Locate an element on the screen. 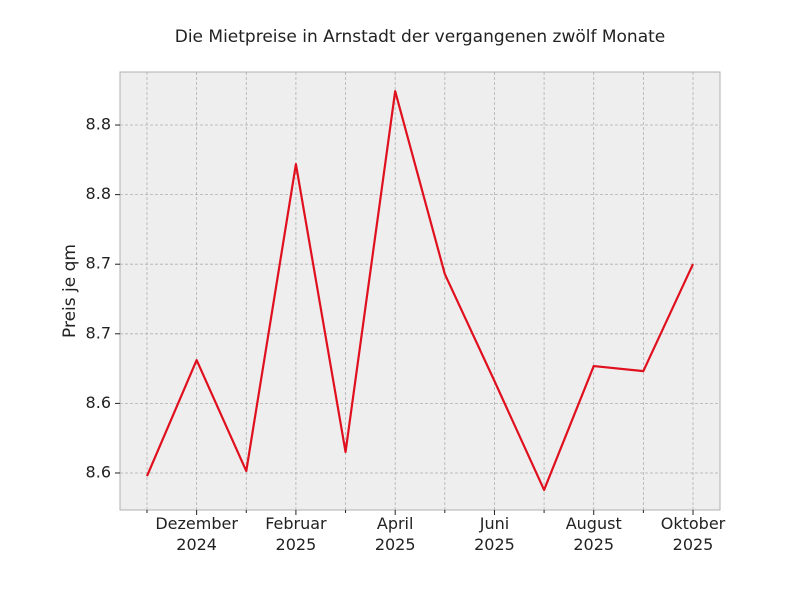  x-tick-label: Februar 2025 is located at coordinates (296, 534).